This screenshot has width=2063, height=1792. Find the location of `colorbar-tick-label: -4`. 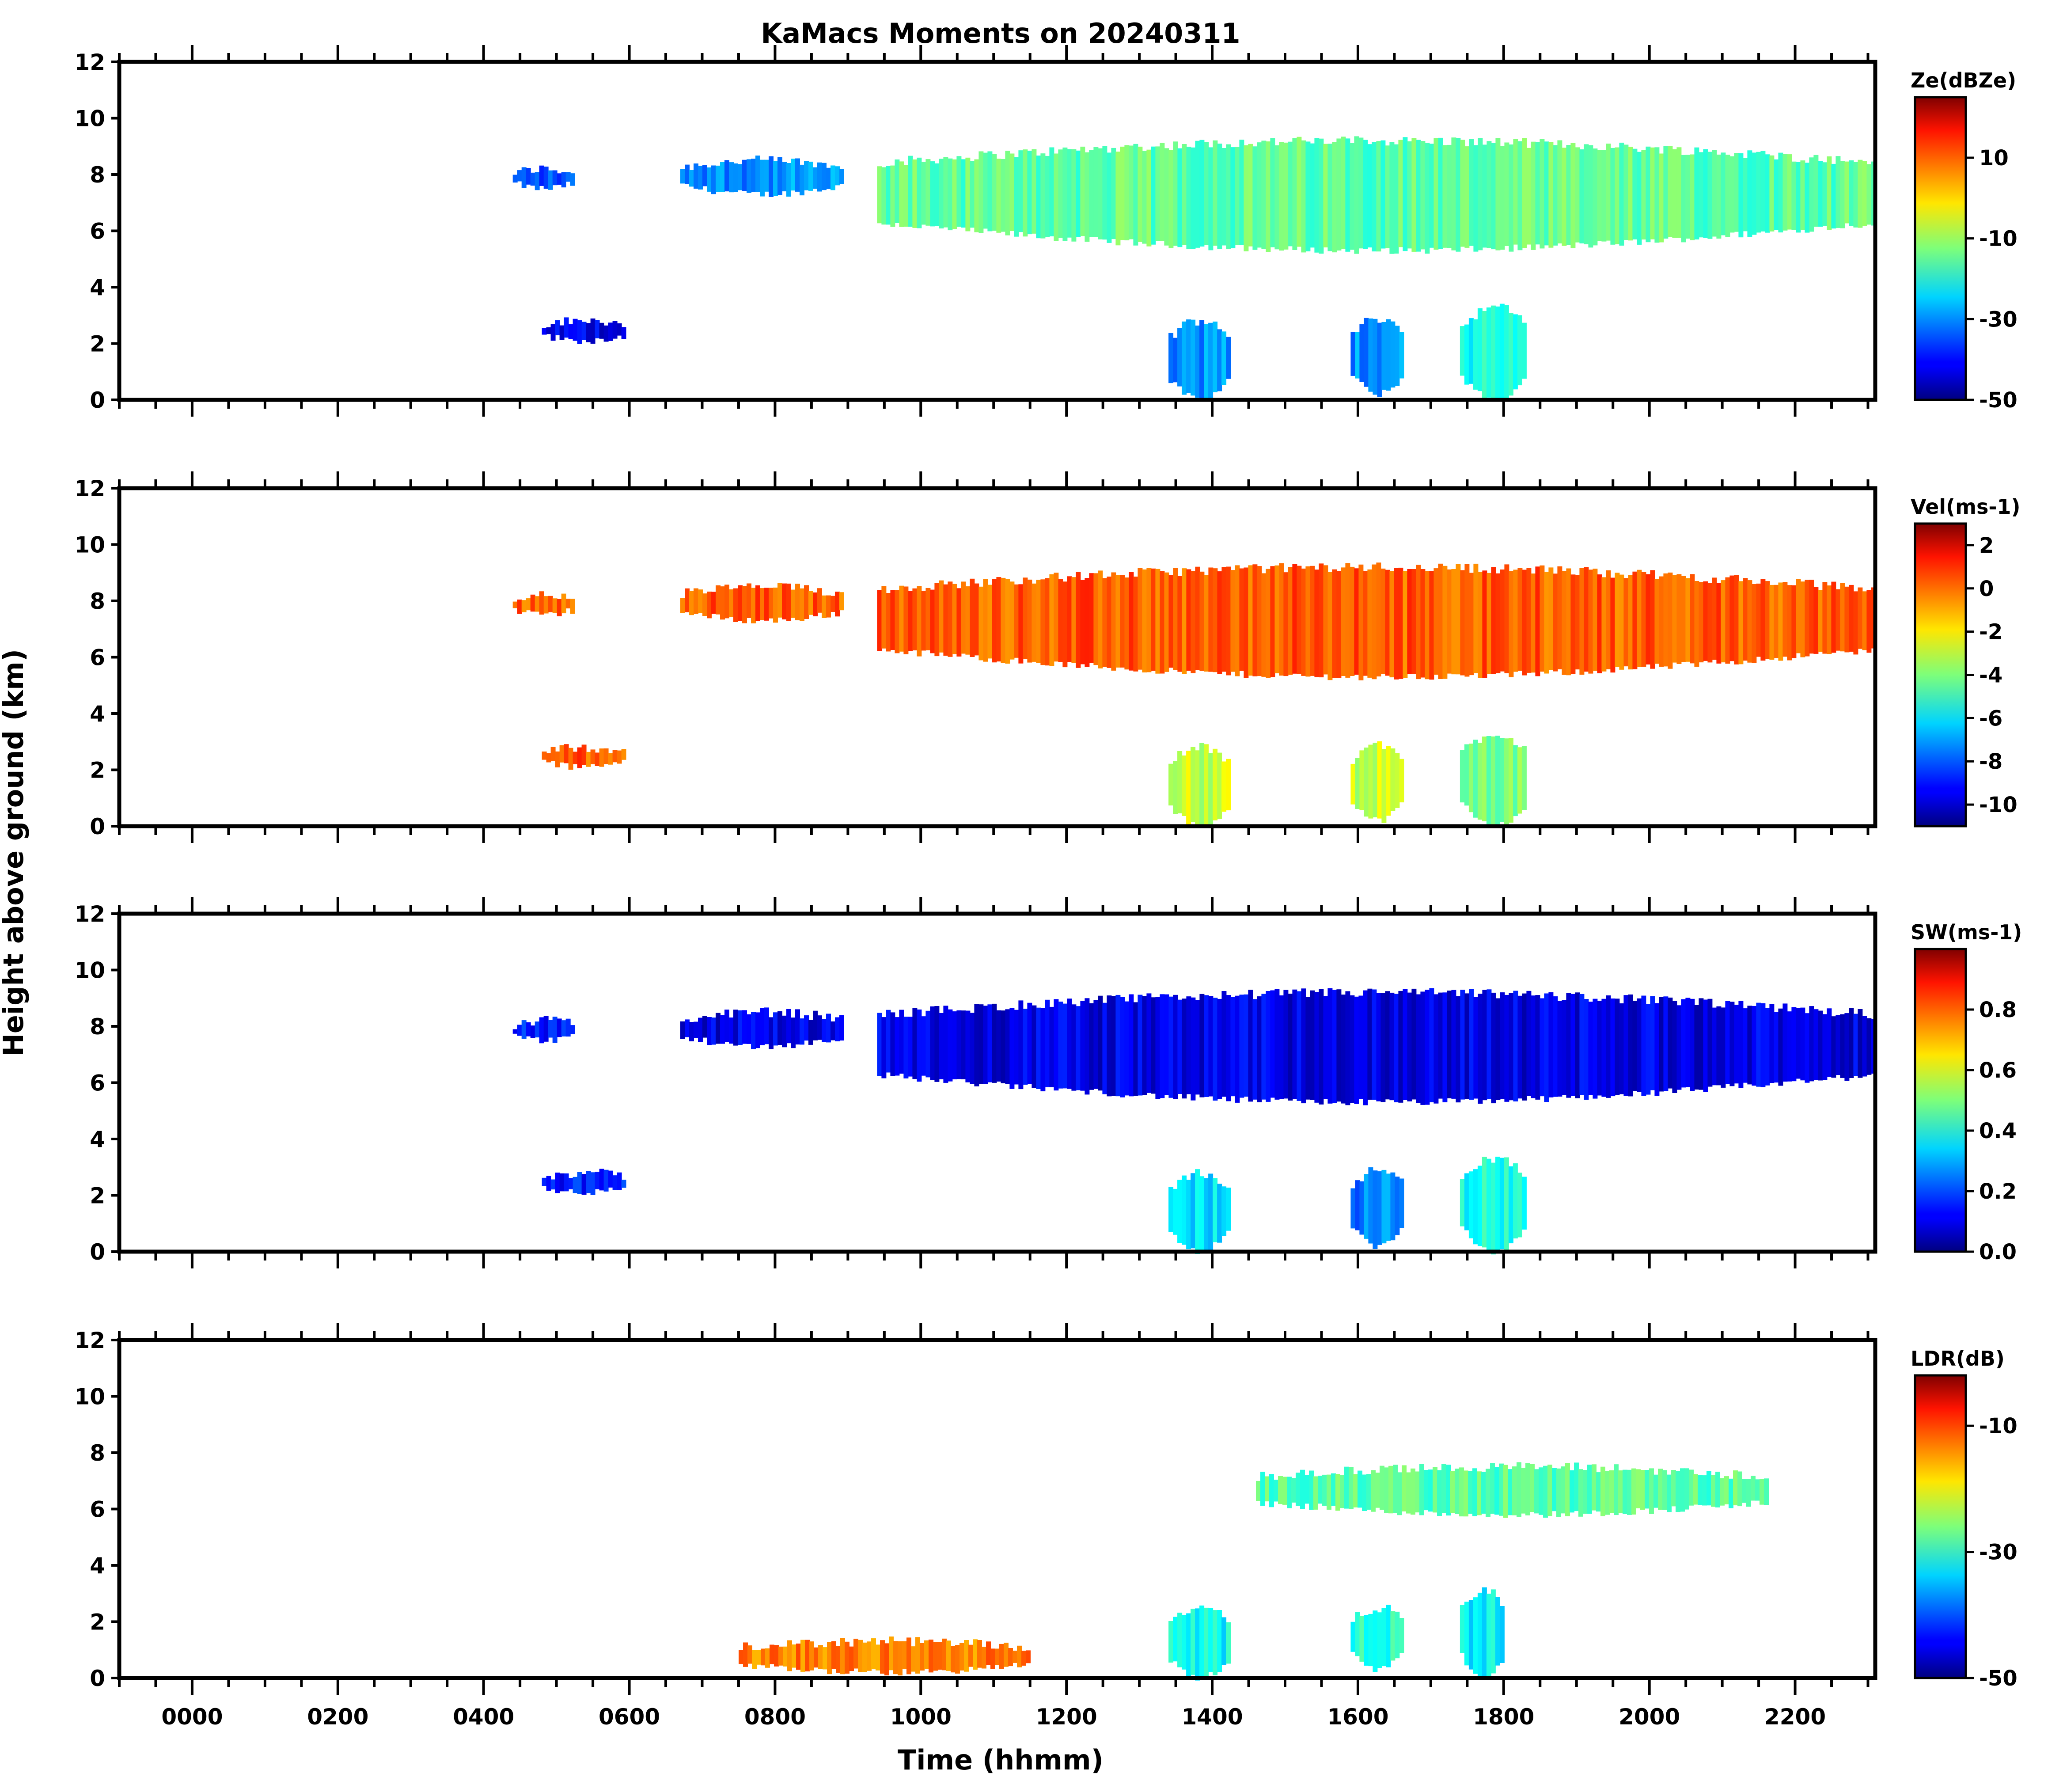

colorbar-tick-label: -4 is located at coordinates (1990, 675).